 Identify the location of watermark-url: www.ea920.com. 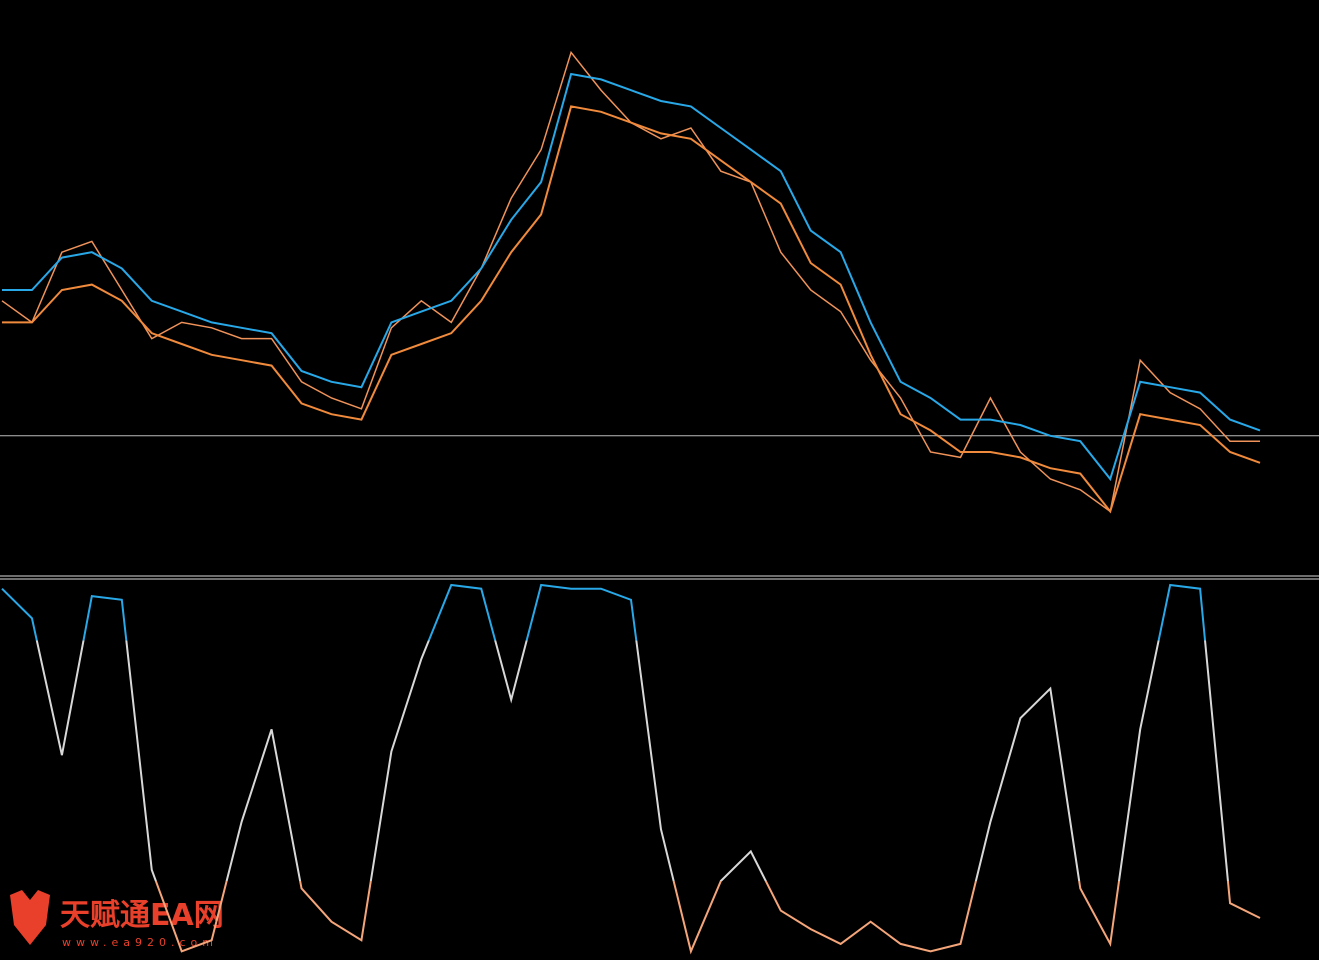
(140, 942).